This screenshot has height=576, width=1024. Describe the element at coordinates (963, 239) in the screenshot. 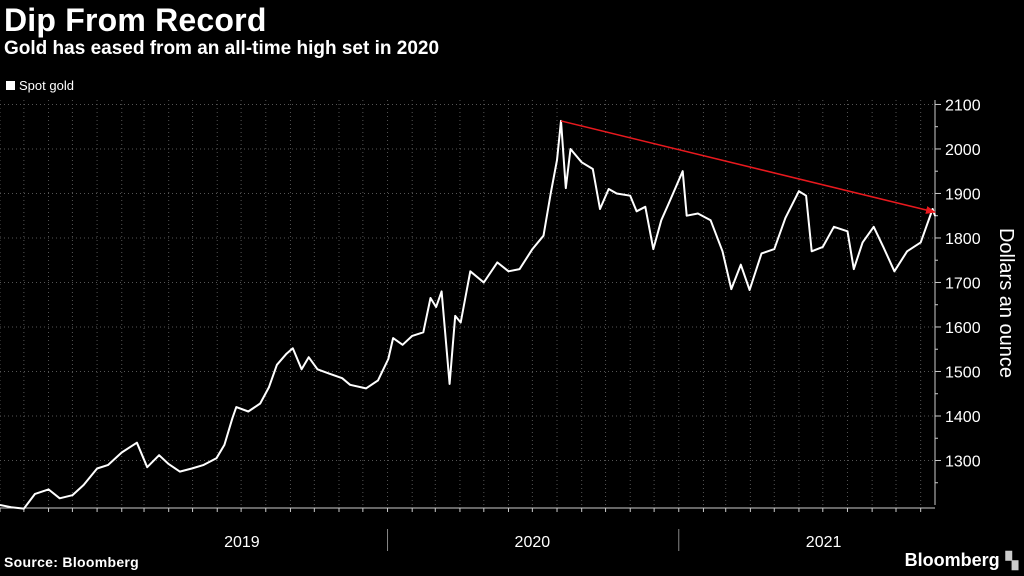

I see `y-tick-label: 1800` at that location.